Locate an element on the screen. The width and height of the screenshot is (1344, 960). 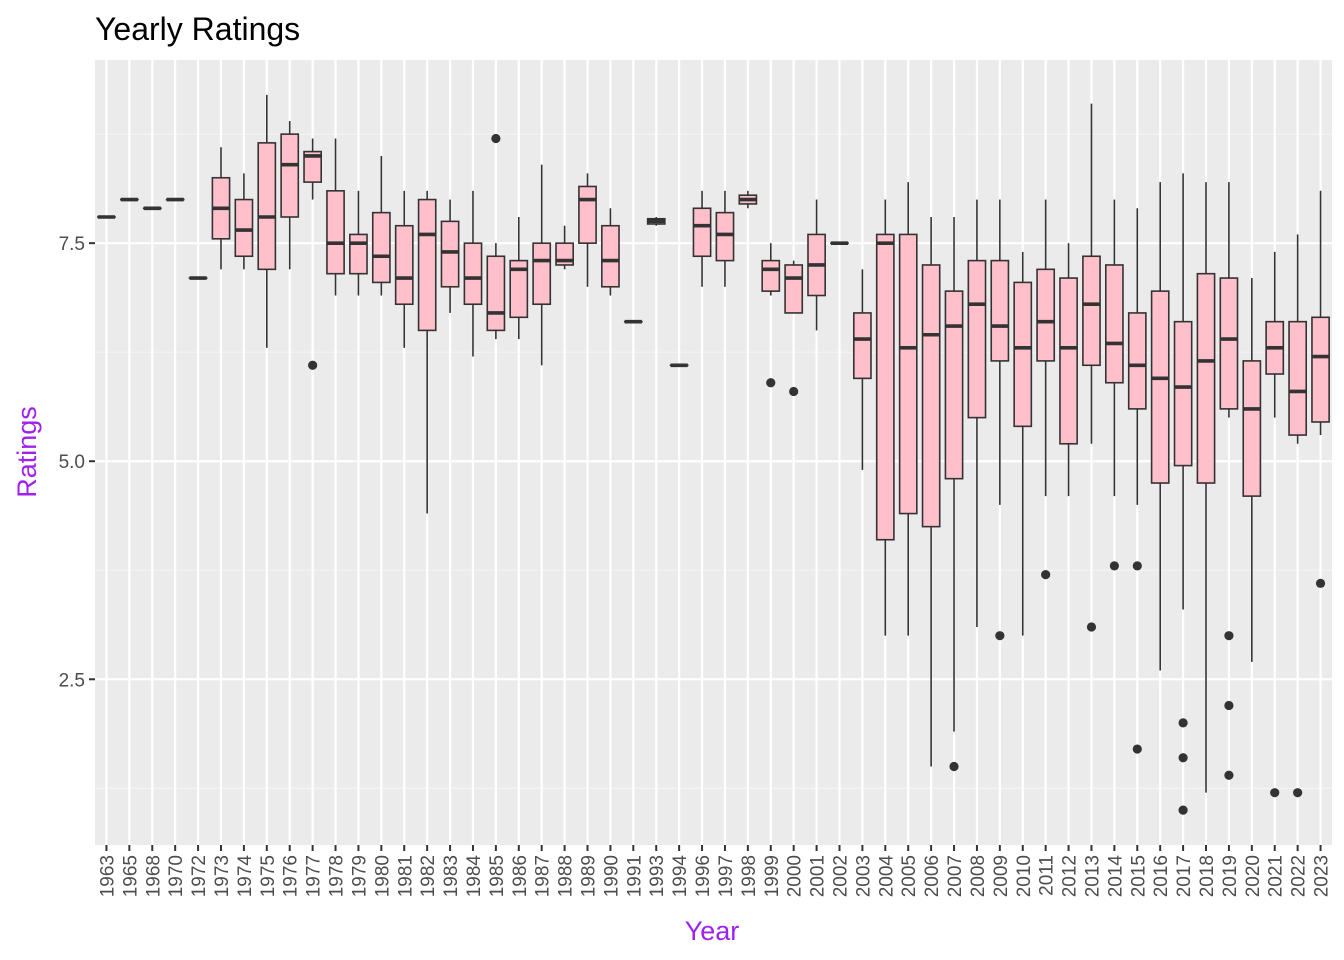
x-tick-label: 2010 is located at coordinates (1024, 876).